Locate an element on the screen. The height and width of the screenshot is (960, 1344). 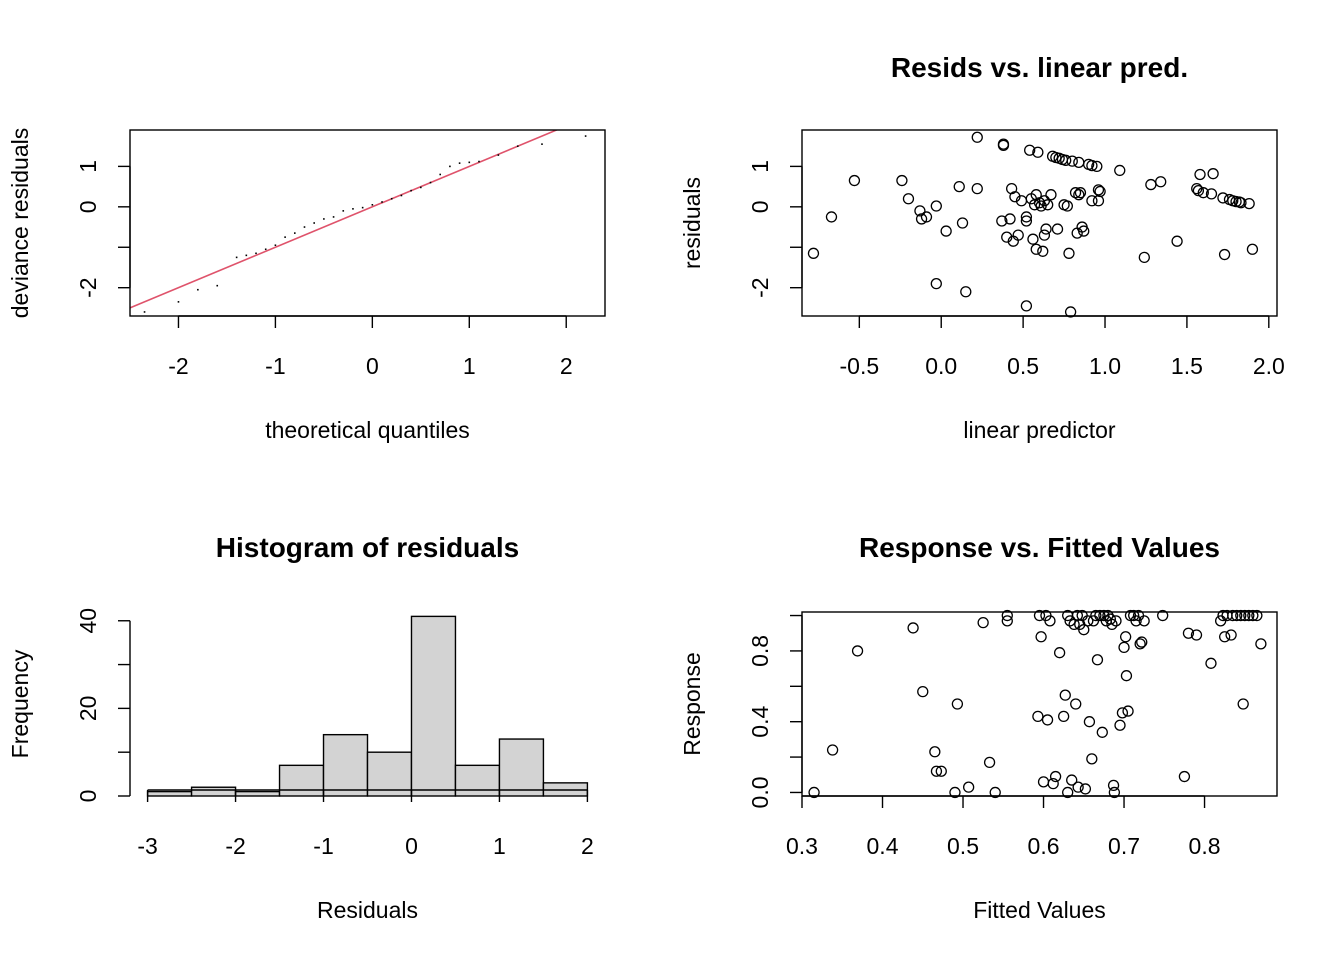
y-tick-label: 0 is located at coordinates (88, 206).